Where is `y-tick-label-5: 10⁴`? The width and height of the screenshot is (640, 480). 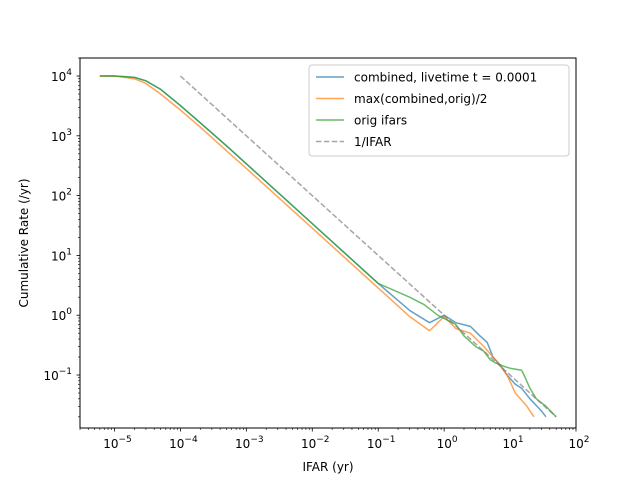
y-tick-label-5: 10⁴ is located at coordinates (61, 76).